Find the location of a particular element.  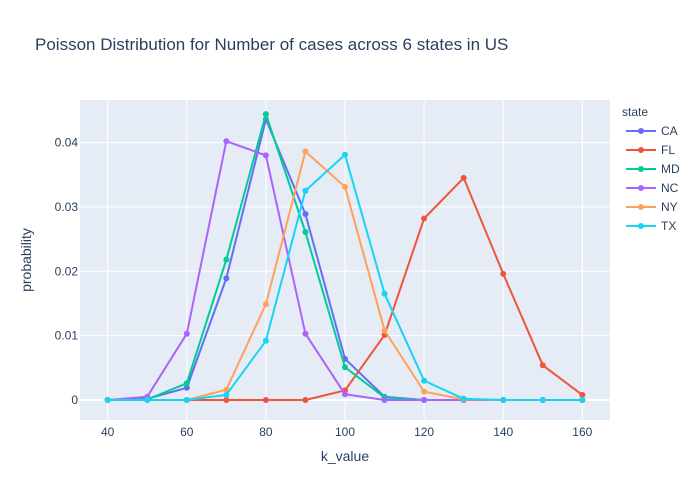

legend-item-fl: FL is located at coordinates (650, 150).